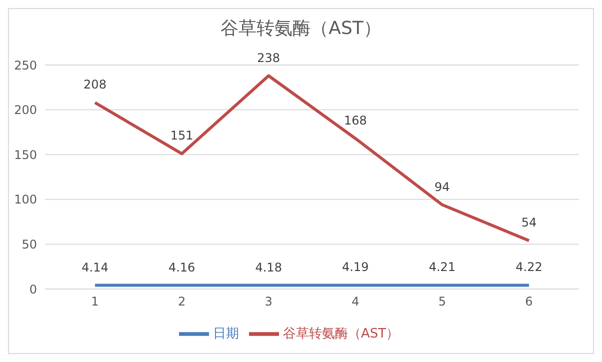  What do you see at coordinates (356, 301) in the screenshot?
I see `x-tick-label: 4` at bounding box center [356, 301].